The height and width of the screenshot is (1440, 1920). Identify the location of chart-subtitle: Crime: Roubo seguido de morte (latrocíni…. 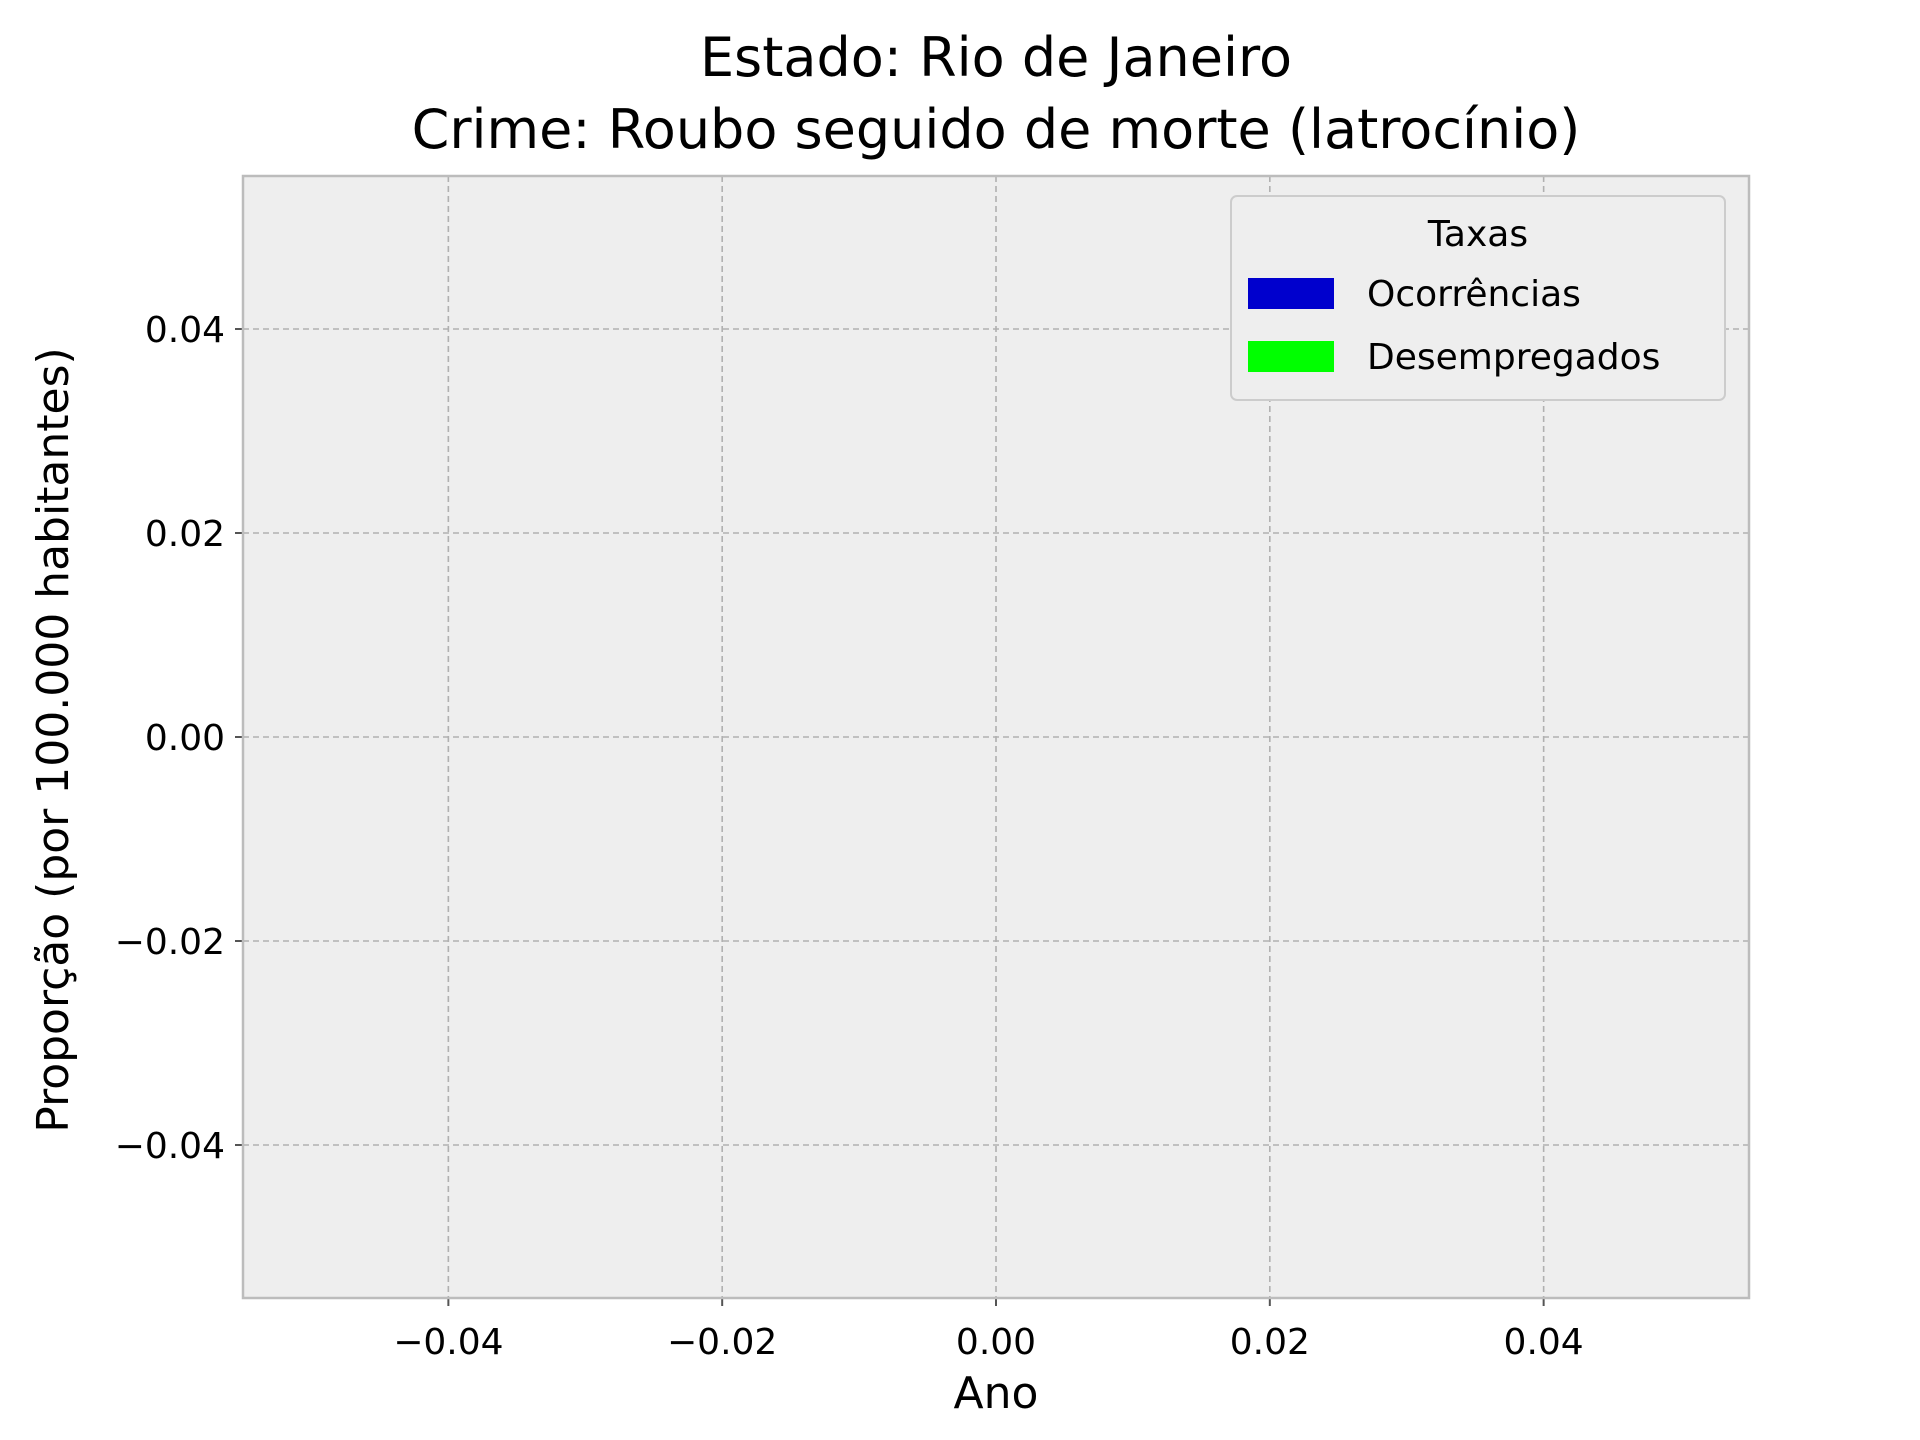
(996, 129).